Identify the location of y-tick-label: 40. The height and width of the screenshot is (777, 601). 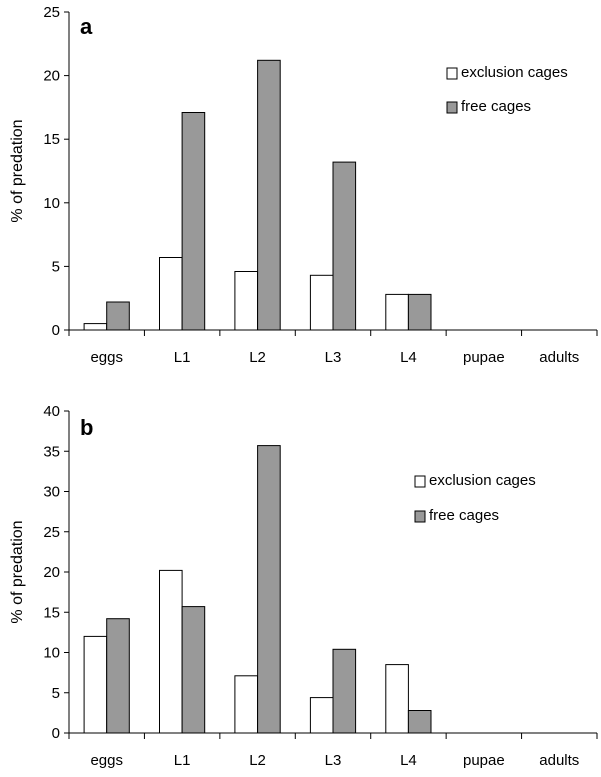
(51, 411).